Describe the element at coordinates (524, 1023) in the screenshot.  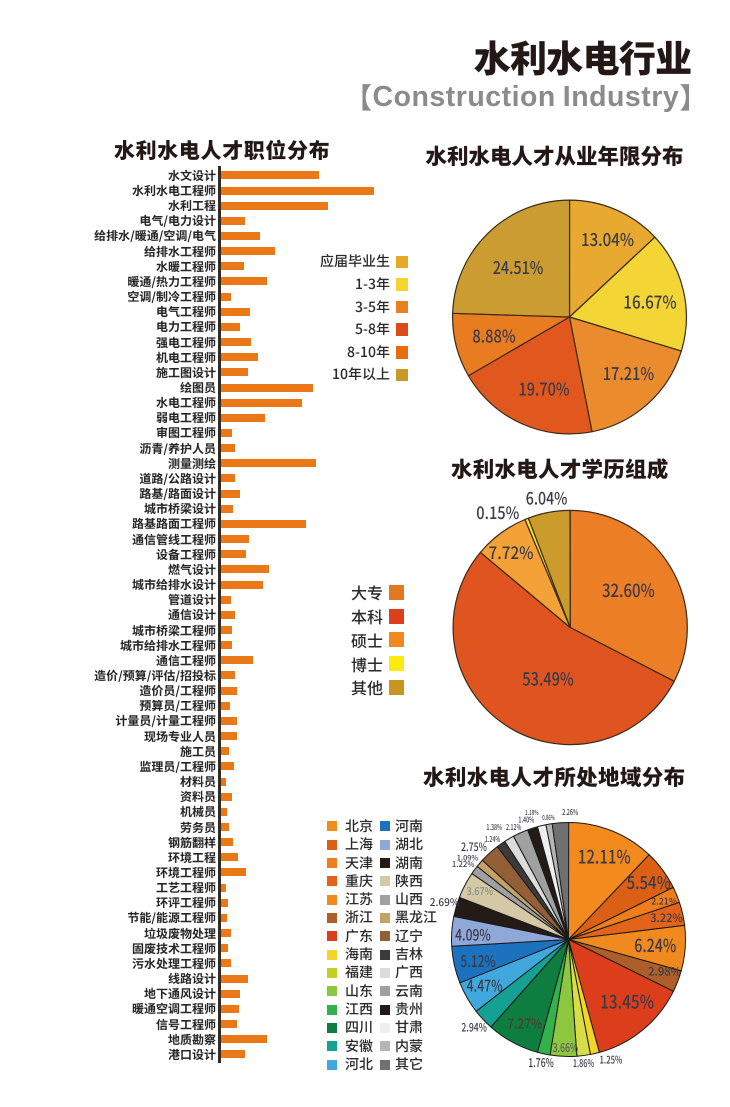
I see `svg-text: 7.27%` at that location.